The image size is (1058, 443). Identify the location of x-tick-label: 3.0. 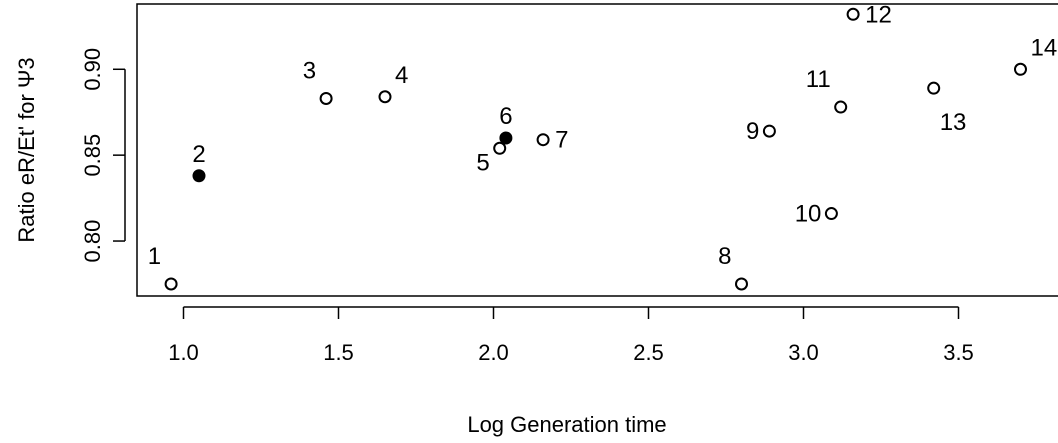
(803, 352).